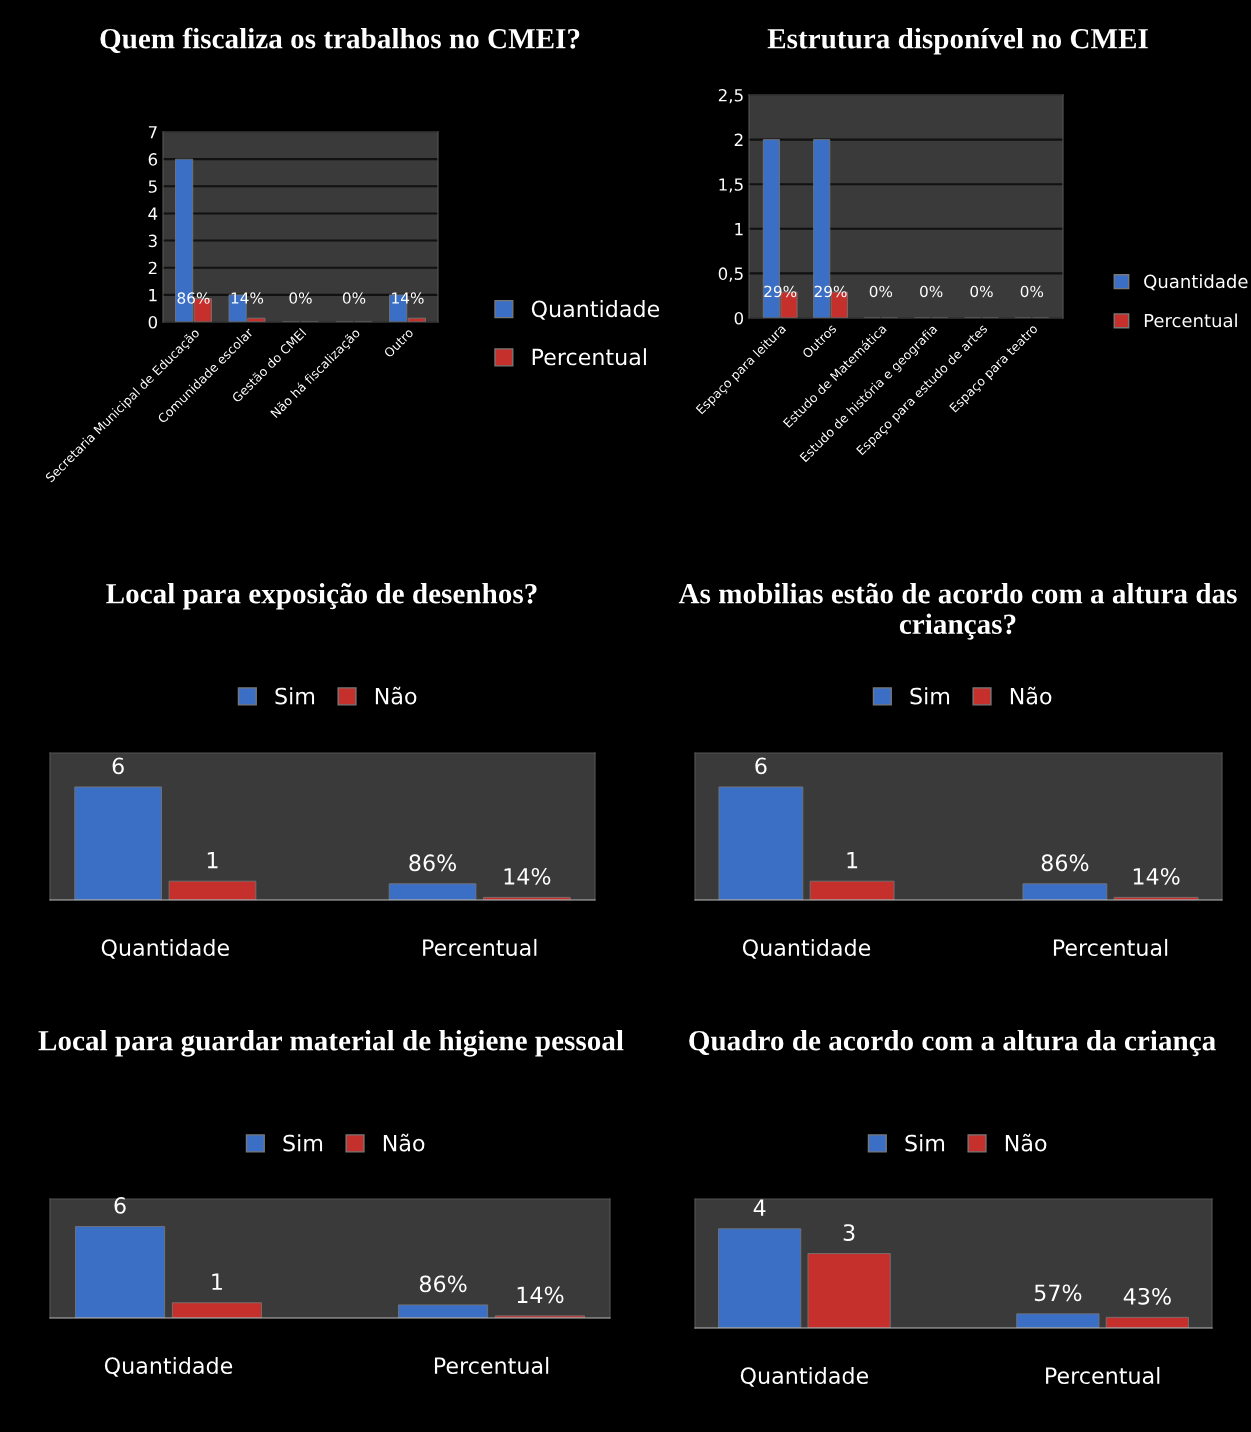 This screenshot has width=1251, height=1432. What do you see at coordinates (340, 40) in the screenshot?
I see `chart-title: Quem fiscaliza os trabalhos no CMEI?` at bounding box center [340, 40].